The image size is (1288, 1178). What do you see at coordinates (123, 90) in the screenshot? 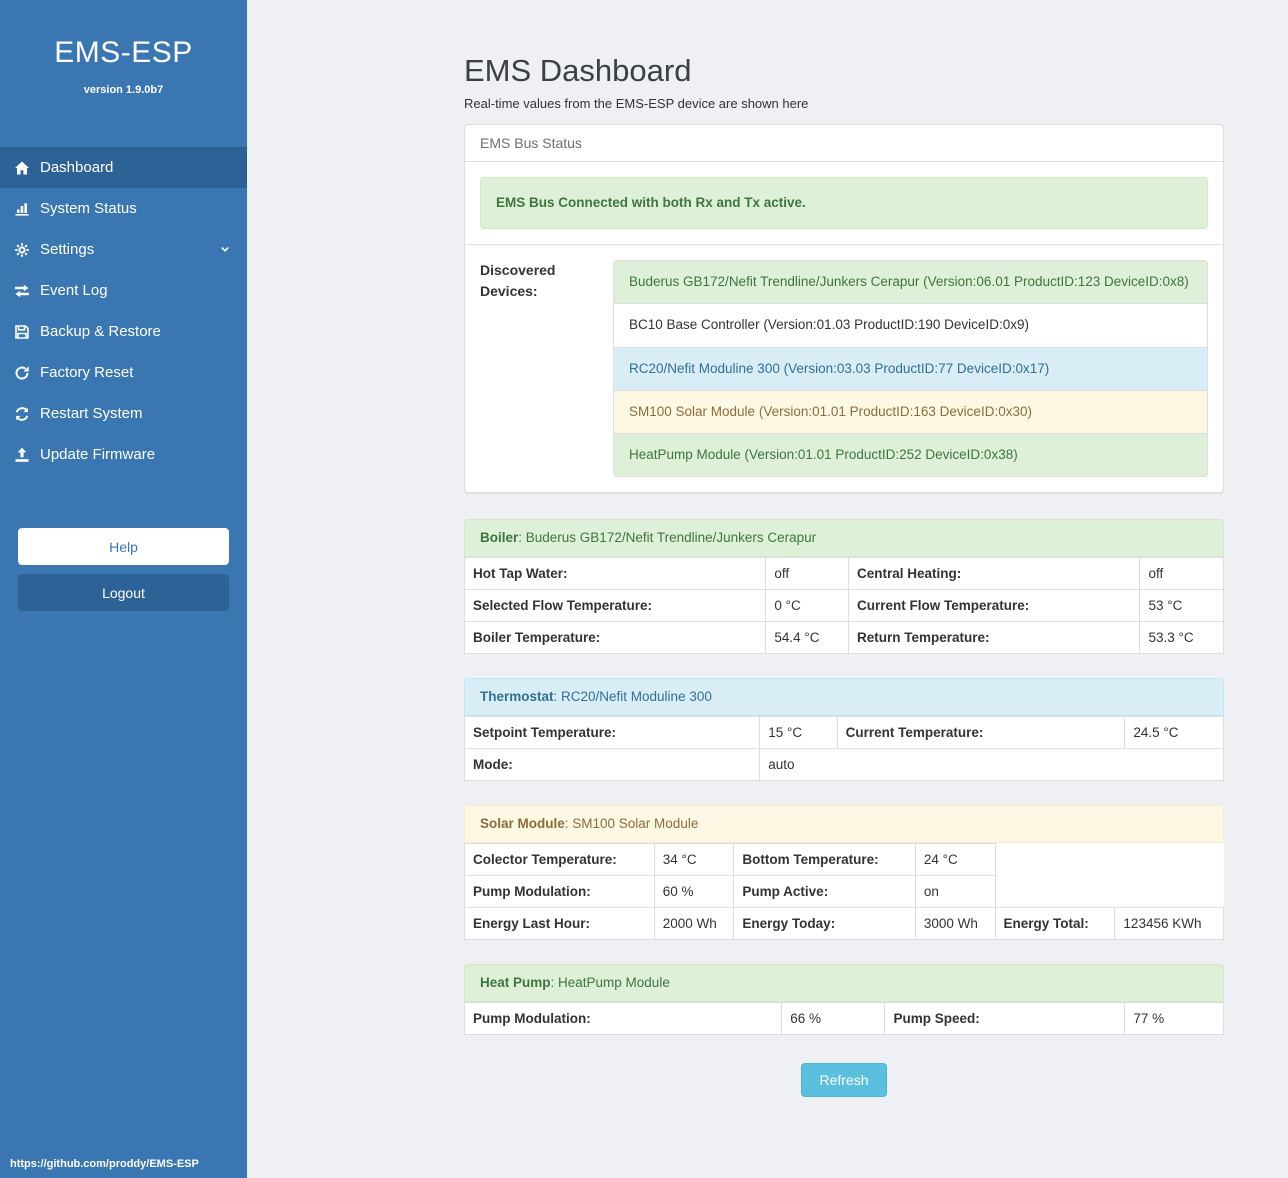
I see `app-version: version 1.9.0b7` at bounding box center [123, 90].